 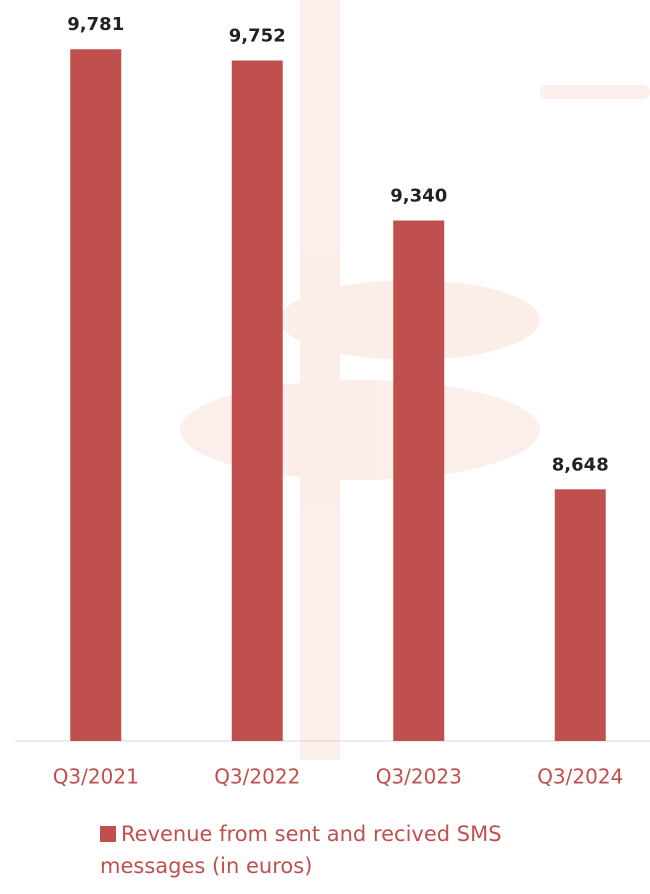 What do you see at coordinates (95, 24) in the screenshot?
I see `value-label: 9,781` at bounding box center [95, 24].